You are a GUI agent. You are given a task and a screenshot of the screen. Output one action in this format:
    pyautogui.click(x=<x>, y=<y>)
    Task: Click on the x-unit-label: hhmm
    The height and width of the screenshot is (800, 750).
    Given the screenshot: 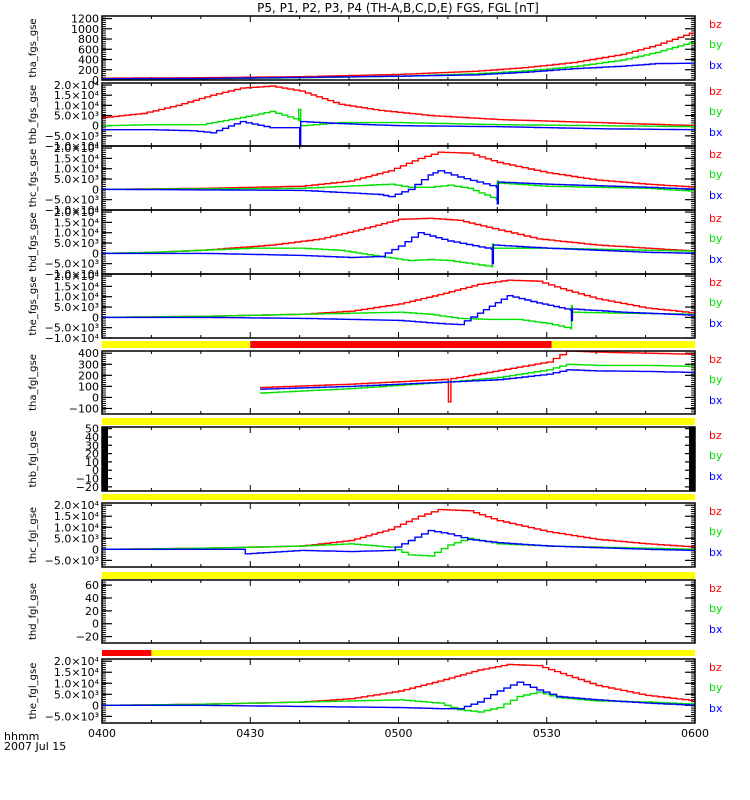 What is the action you would take?
    pyautogui.click(x=21, y=736)
    